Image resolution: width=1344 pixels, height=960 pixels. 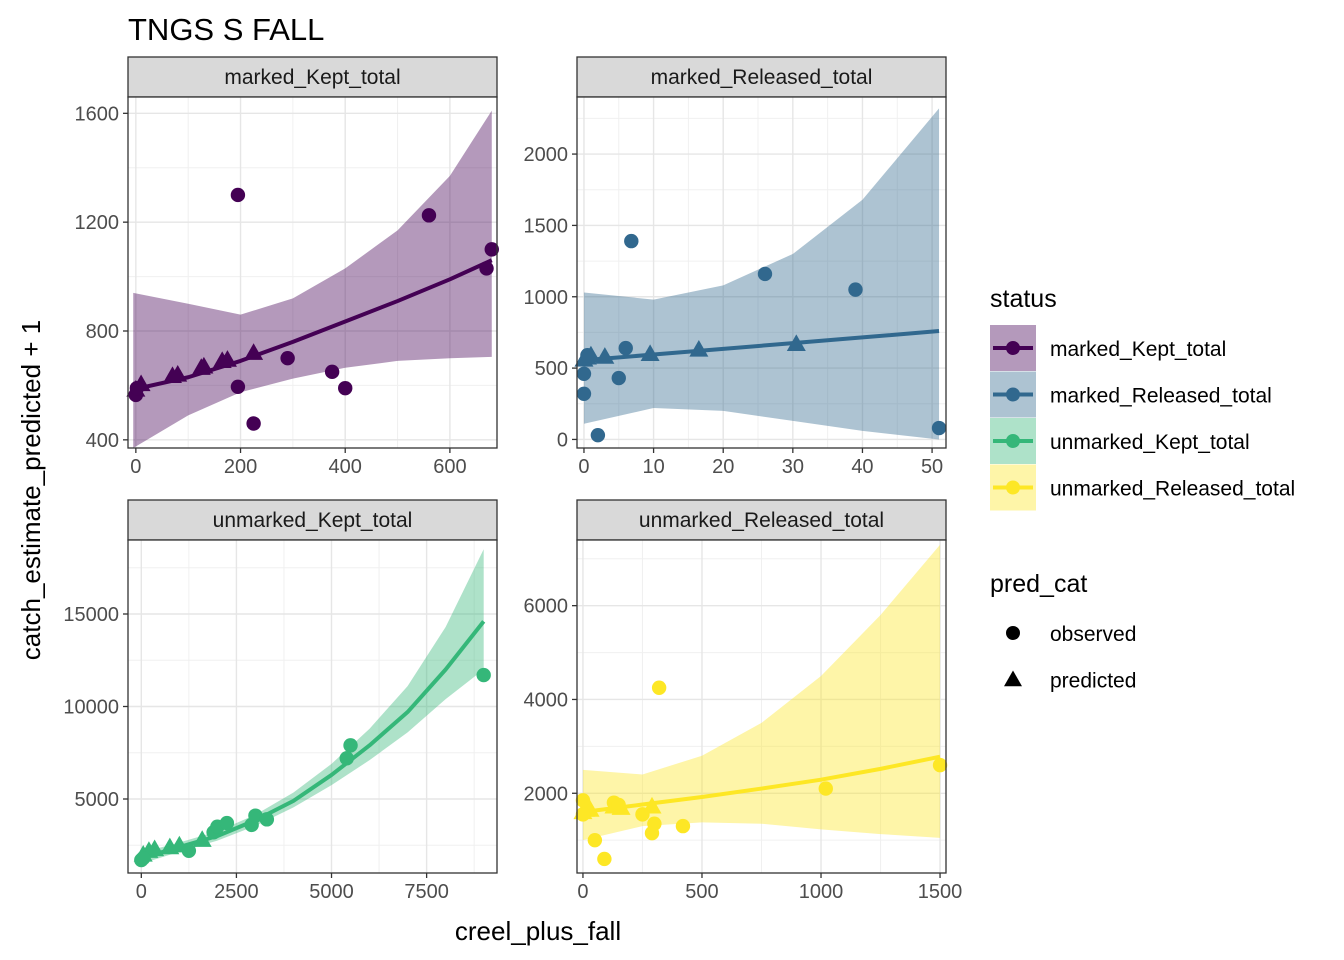 What do you see at coordinates (1093, 634) in the screenshot?
I see `legend-label: observed` at bounding box center [1093, 634].